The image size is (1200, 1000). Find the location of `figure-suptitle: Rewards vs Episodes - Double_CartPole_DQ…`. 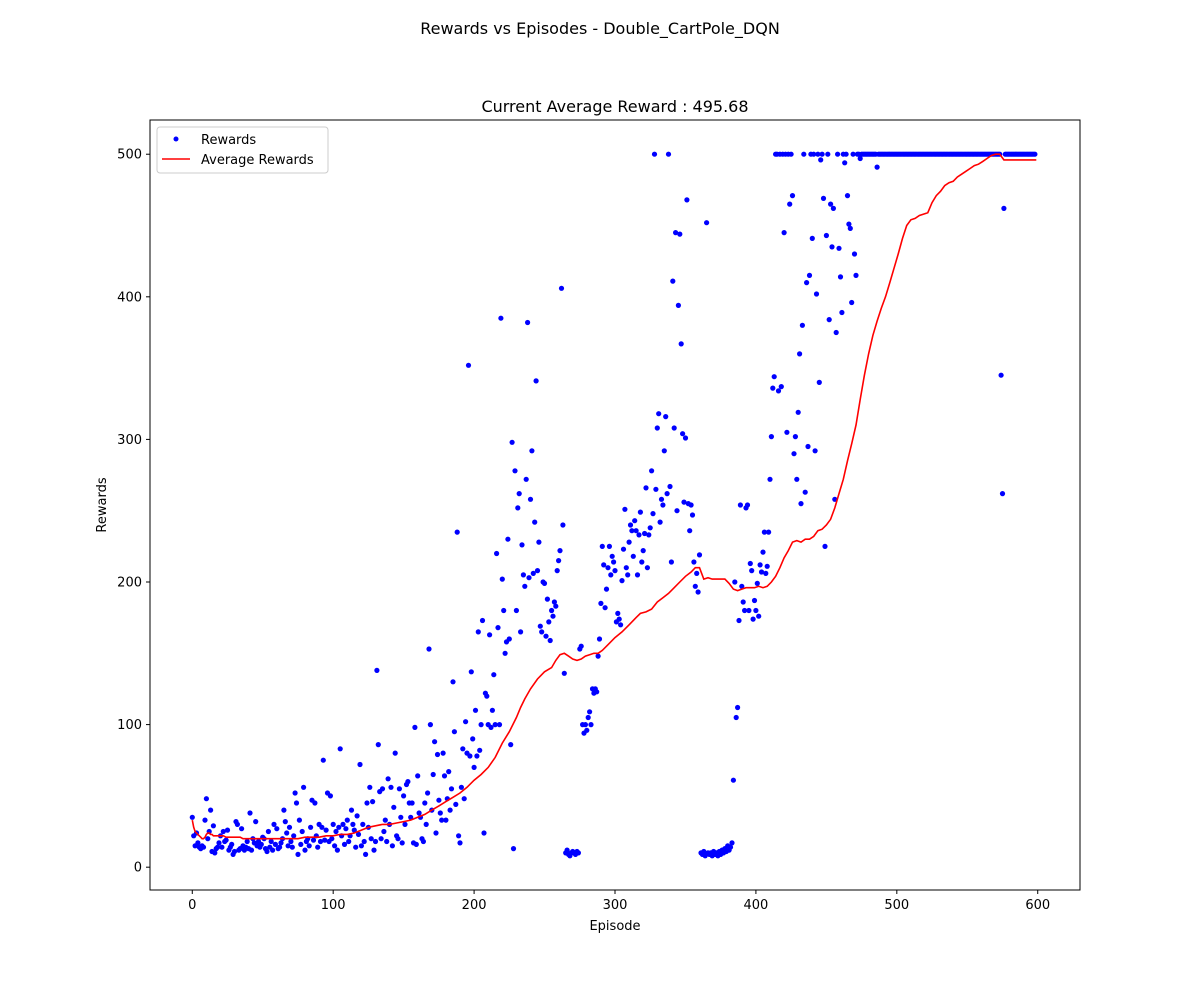

figure-suptitle: Rewards vs Episodes - Double_CartPole_DQ… is located at coordinates (600, 29).